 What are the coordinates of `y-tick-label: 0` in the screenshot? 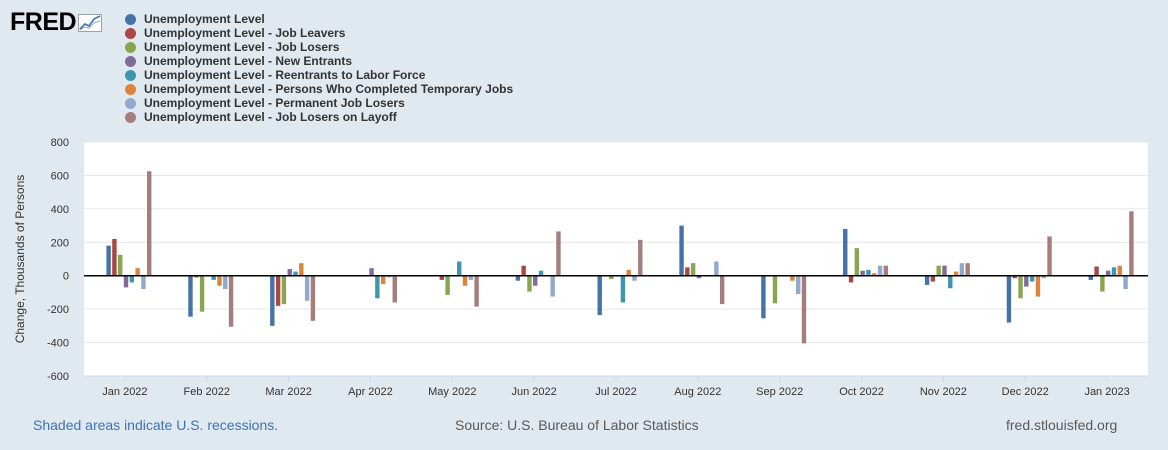 It's located at (66, 277).